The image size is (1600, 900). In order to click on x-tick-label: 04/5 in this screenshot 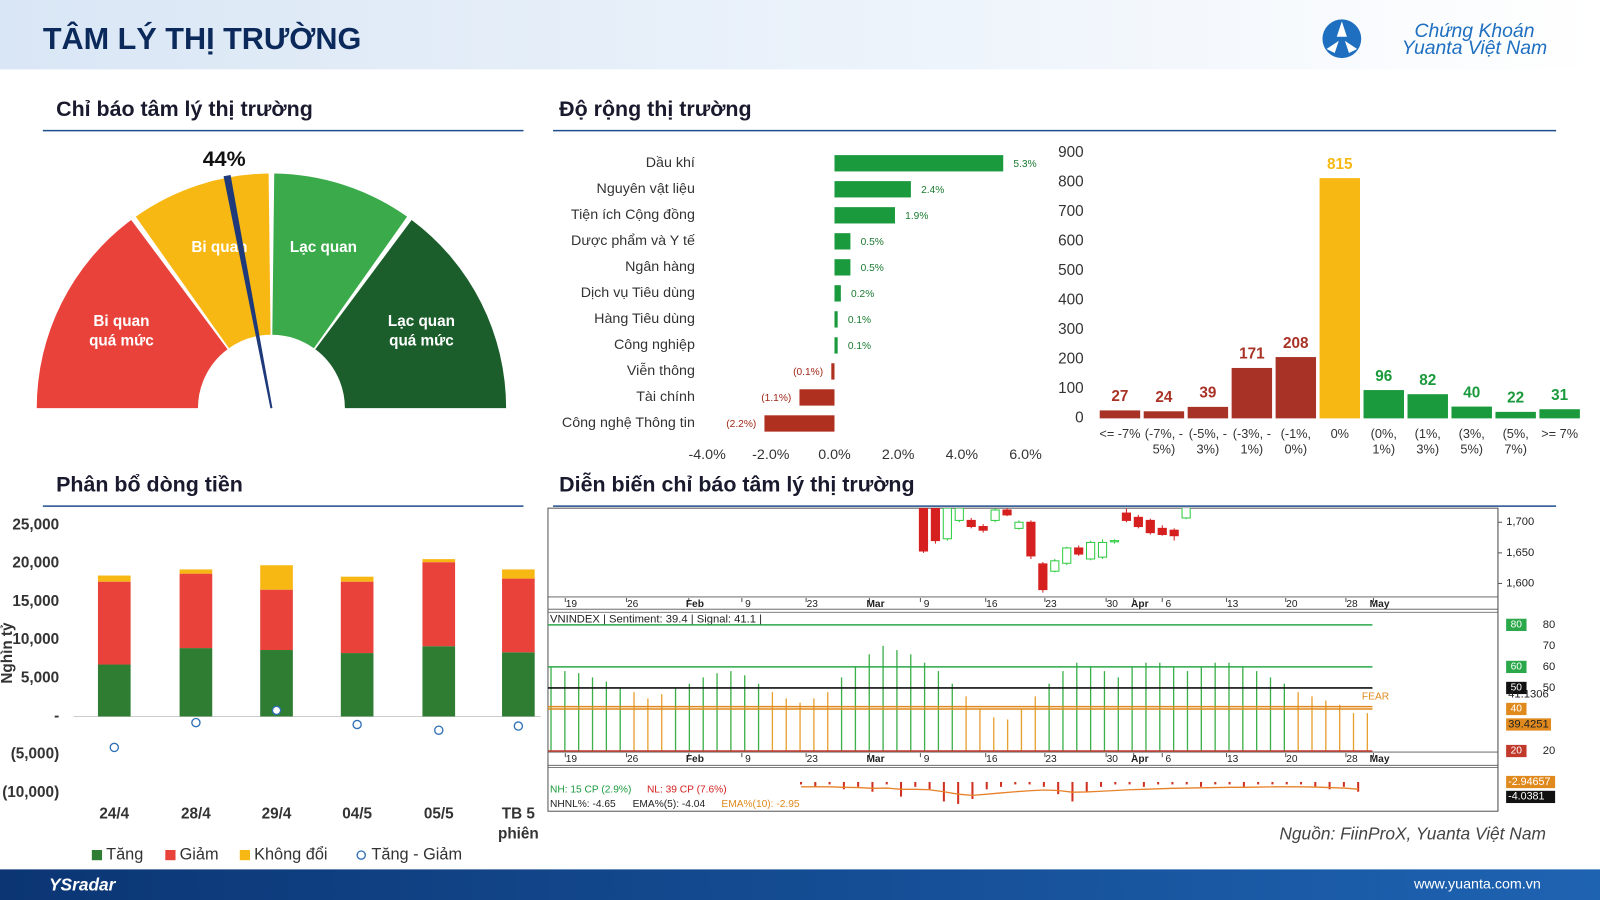, I will do `click(357, 813)`.